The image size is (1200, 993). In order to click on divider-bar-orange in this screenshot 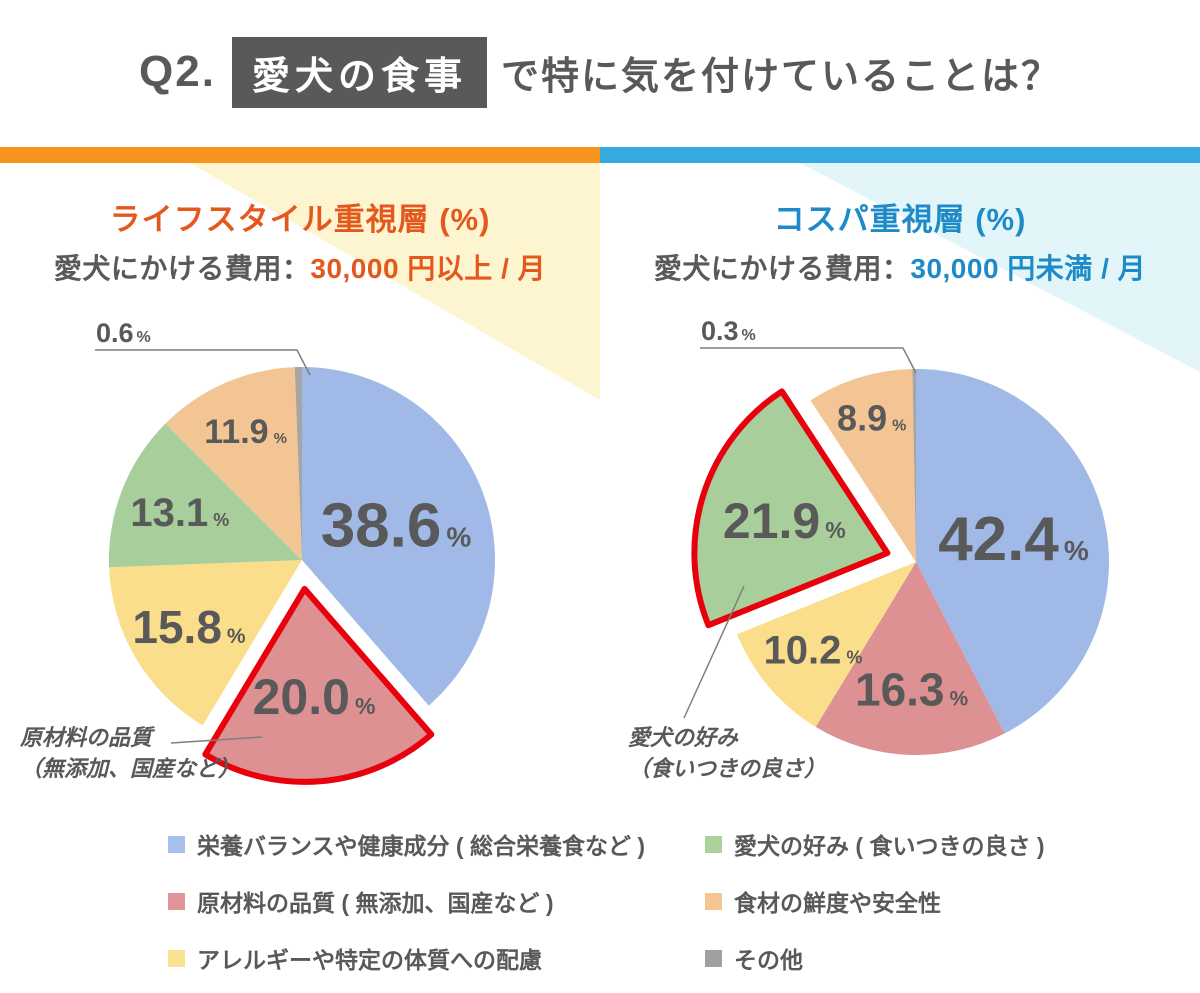, I will do `click(300, 155)`.